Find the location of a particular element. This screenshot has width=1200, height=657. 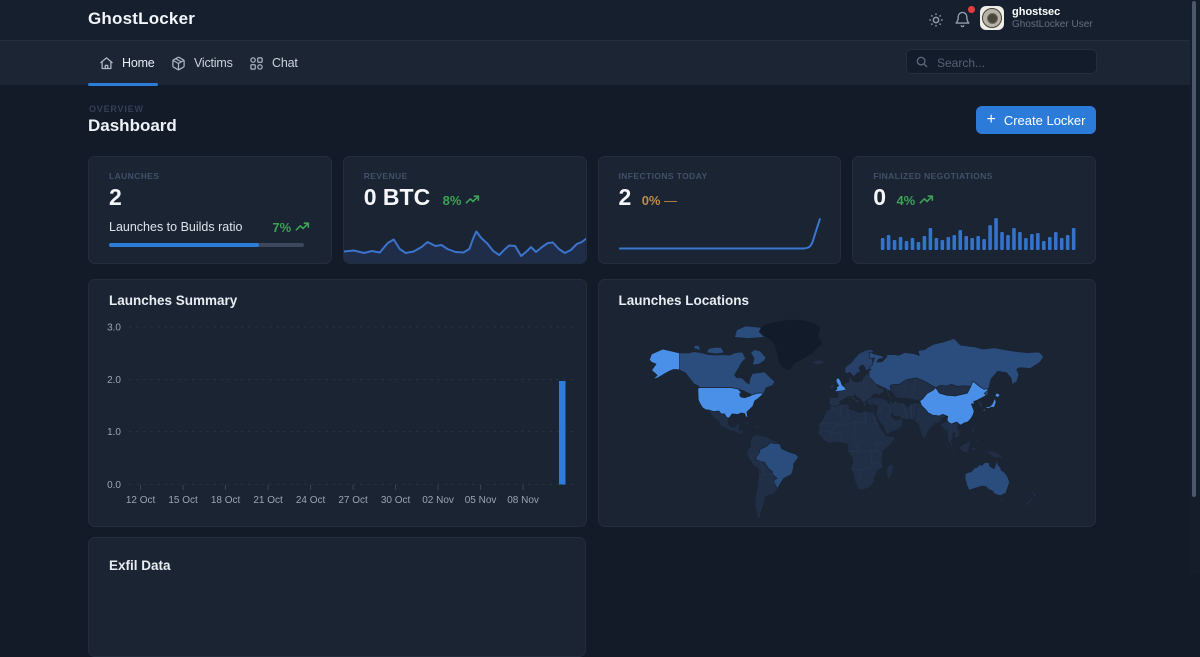

svg-text: 30 Oct is located at coordinates (396, 500).